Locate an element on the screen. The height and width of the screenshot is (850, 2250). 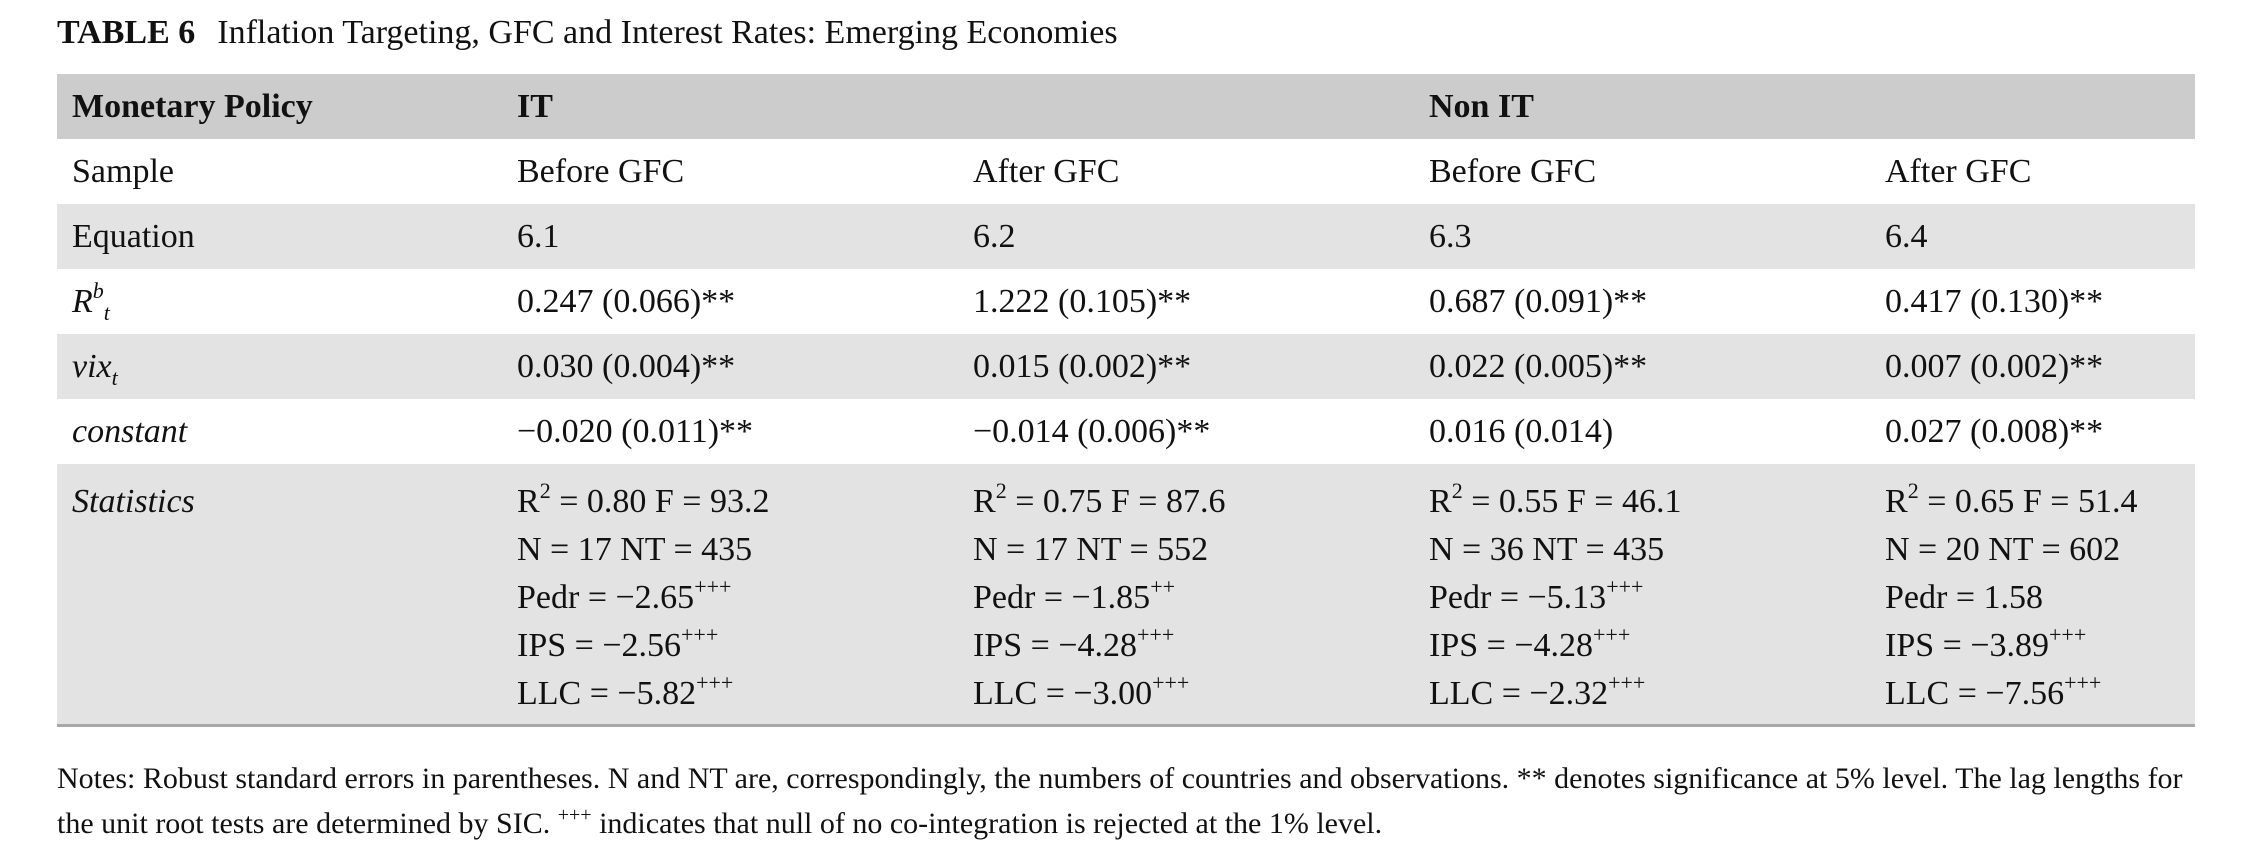
table-cell: 0.030 (0.004)** is located at coordinates (626, 366).